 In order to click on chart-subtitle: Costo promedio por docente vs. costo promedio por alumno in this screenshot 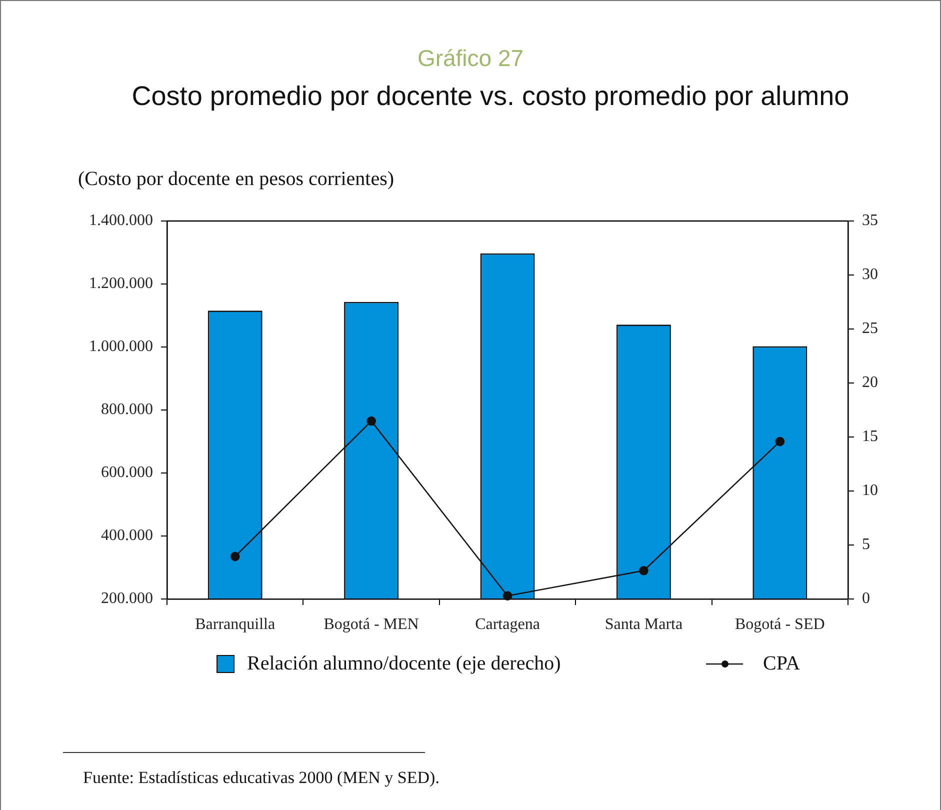, I will do `click(490, 96)`.